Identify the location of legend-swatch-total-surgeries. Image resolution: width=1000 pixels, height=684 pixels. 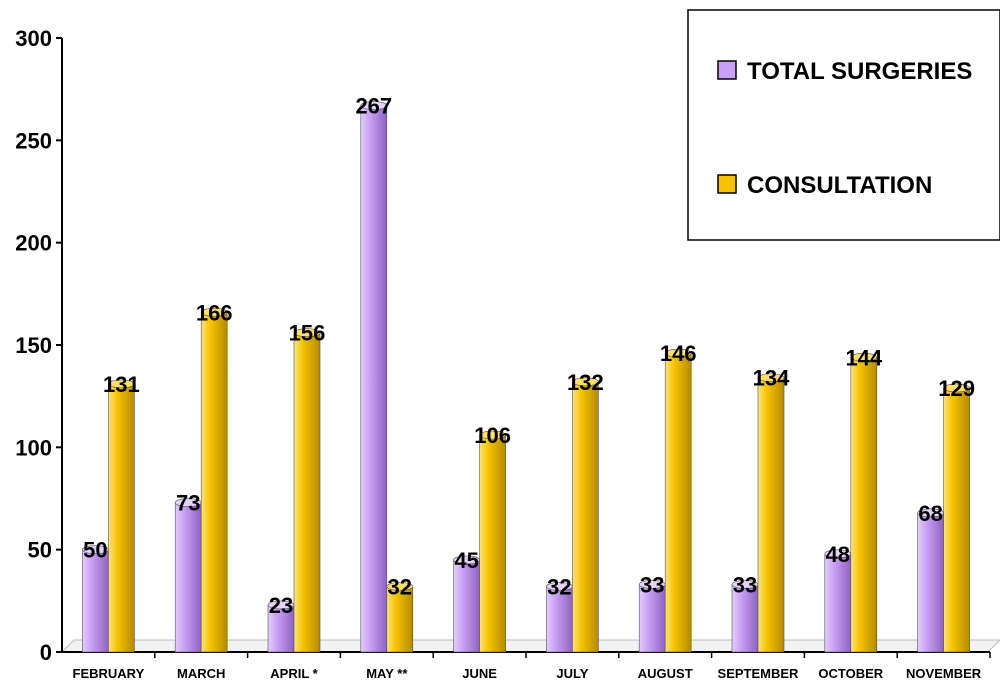
(727, 70).